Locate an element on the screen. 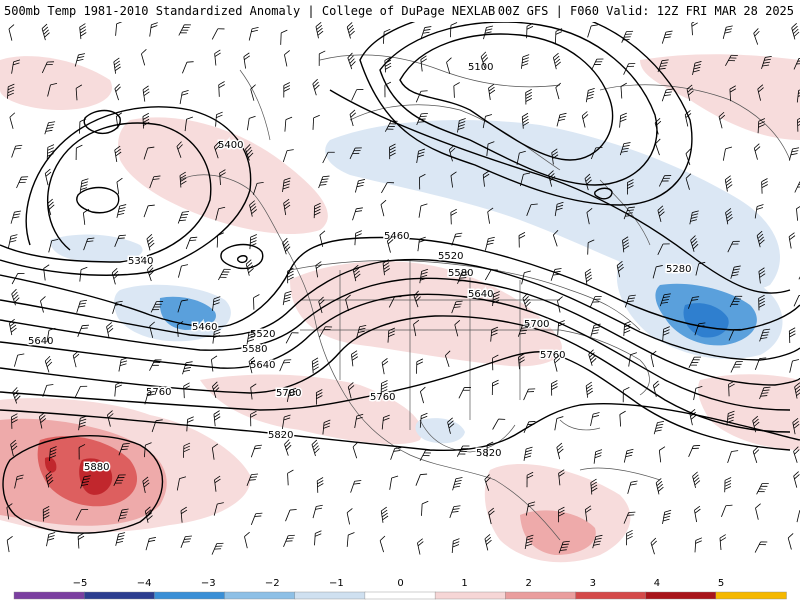 The image size is (800, 600). legend-tick-label: 3 is located at coordinates (593, 583).